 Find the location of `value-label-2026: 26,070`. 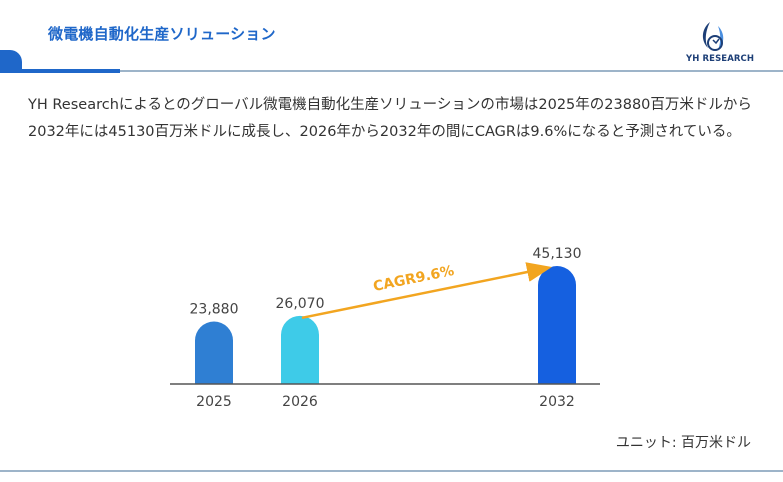

value-label-2026: 26,070 is located at coordinates (300, 304).